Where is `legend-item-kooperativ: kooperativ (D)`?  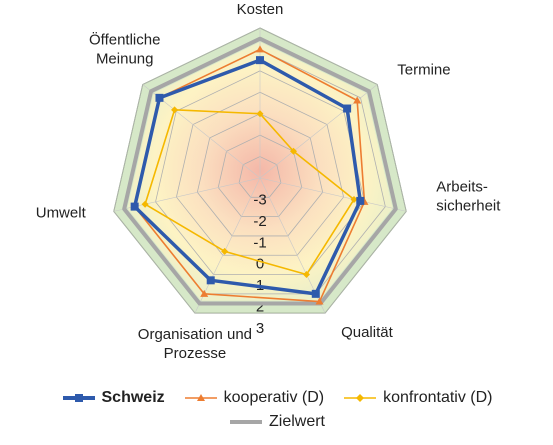
legend-item-kooperativ: kooperativ (D) is located at coordinates (253, 398).